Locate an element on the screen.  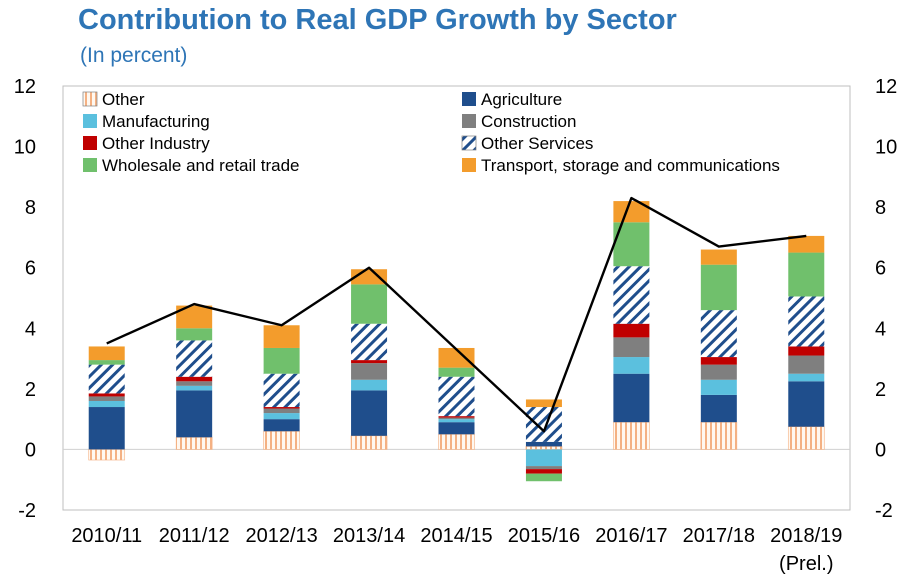
y-tick-label-left: 0 is located at coordinates (30, 450).